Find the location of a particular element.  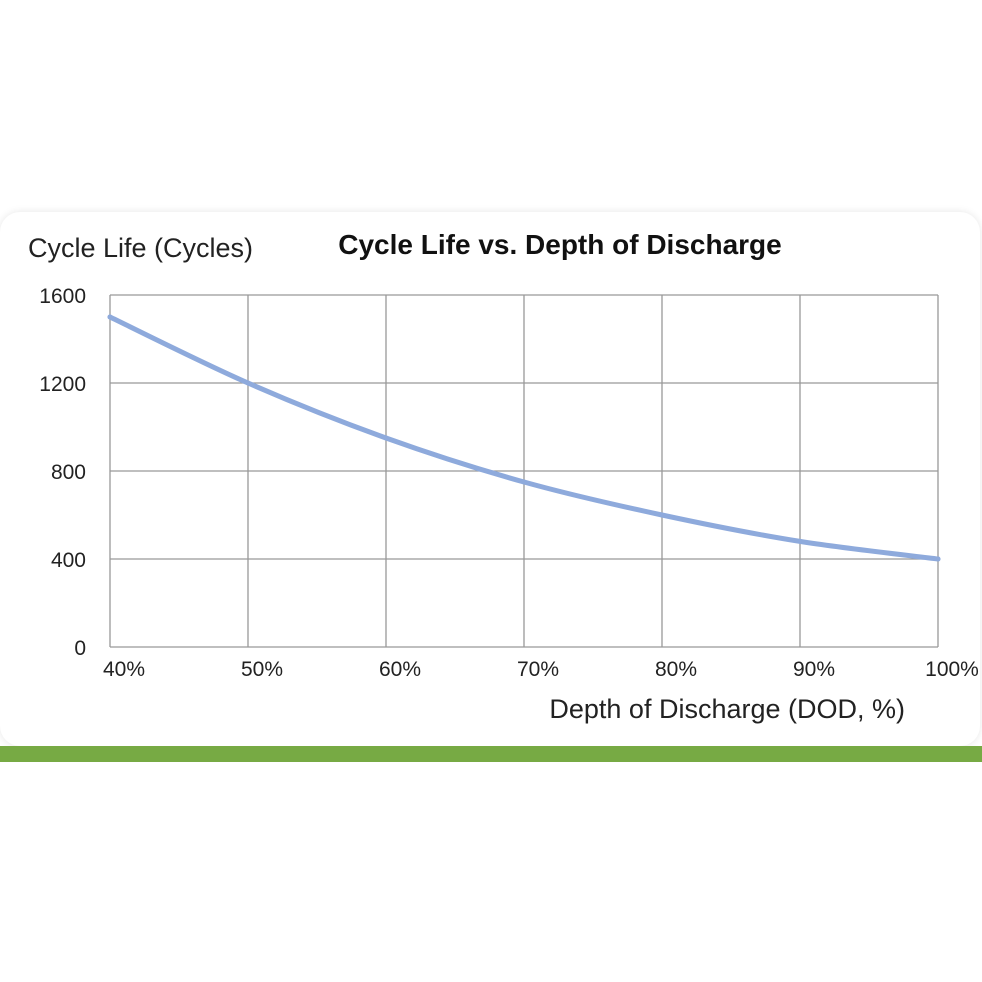

x-tick-label: 70% is located at coordinates (538, 669).